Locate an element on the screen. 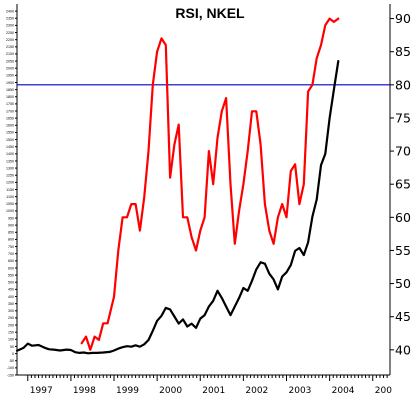 This screenshot has width=420, height=400. left-tick-label: 1050 is located at coordinates (10, 204).